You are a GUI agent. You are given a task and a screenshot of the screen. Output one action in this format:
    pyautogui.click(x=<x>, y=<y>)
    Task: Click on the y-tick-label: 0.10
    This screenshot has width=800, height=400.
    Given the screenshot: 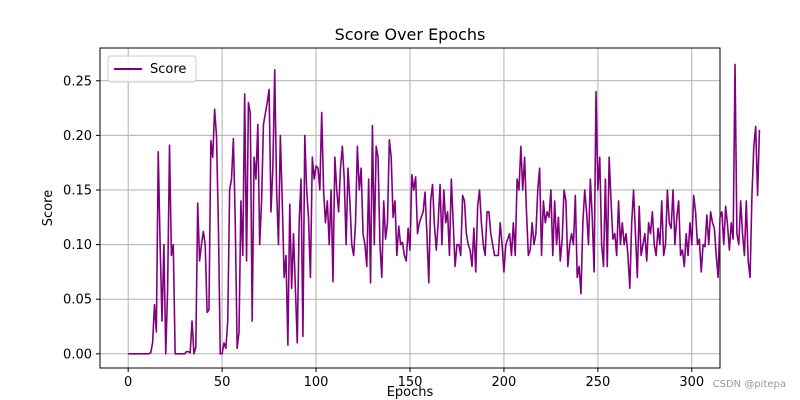 What is the action you would take?
    pyautogui.click(x=77, y=245)
    